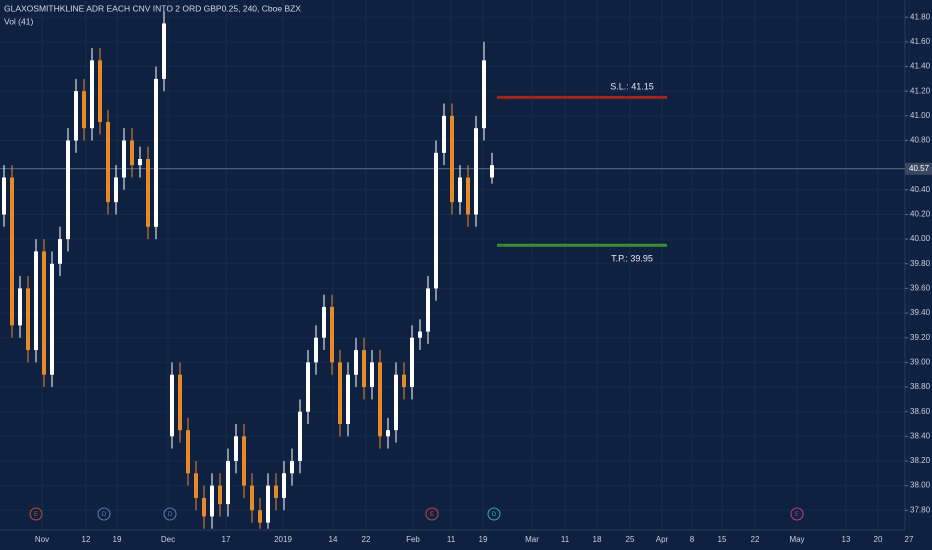  Describe the element at coordinates (632, 259) in the screenshot. I see `take-profit-label: T.P.: 39.95` at that location.